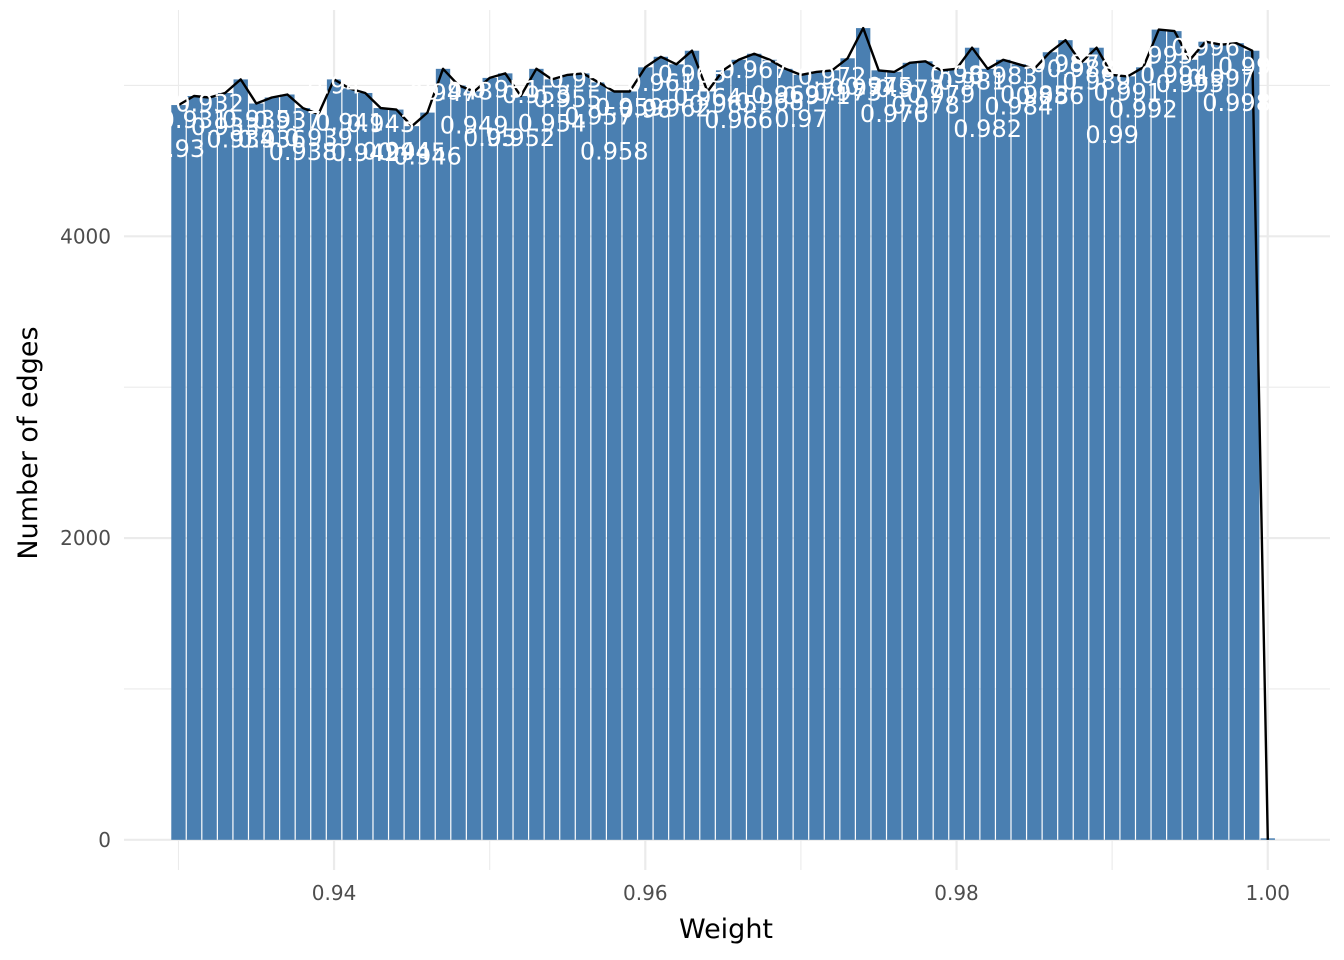 The height and width of the screenshot is (960, 1344). I want to click on y-axis-ticks: 0 2000 4000, so click(85, 538).